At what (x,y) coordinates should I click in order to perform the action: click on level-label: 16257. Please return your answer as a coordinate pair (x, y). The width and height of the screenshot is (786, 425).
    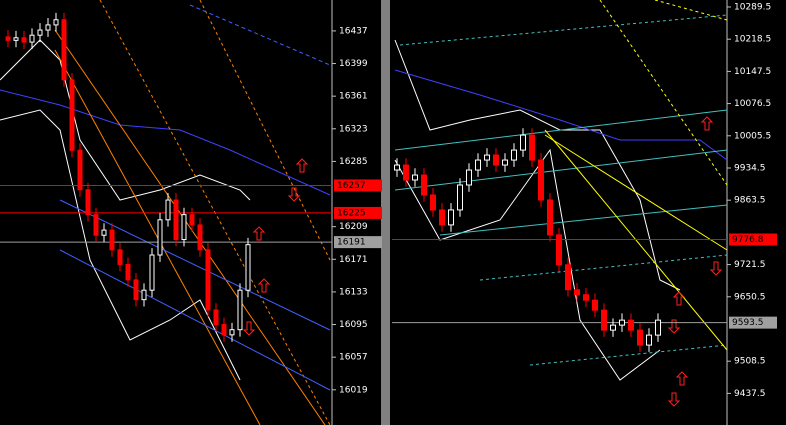
    Looking at the image, I should click on (351, 186).